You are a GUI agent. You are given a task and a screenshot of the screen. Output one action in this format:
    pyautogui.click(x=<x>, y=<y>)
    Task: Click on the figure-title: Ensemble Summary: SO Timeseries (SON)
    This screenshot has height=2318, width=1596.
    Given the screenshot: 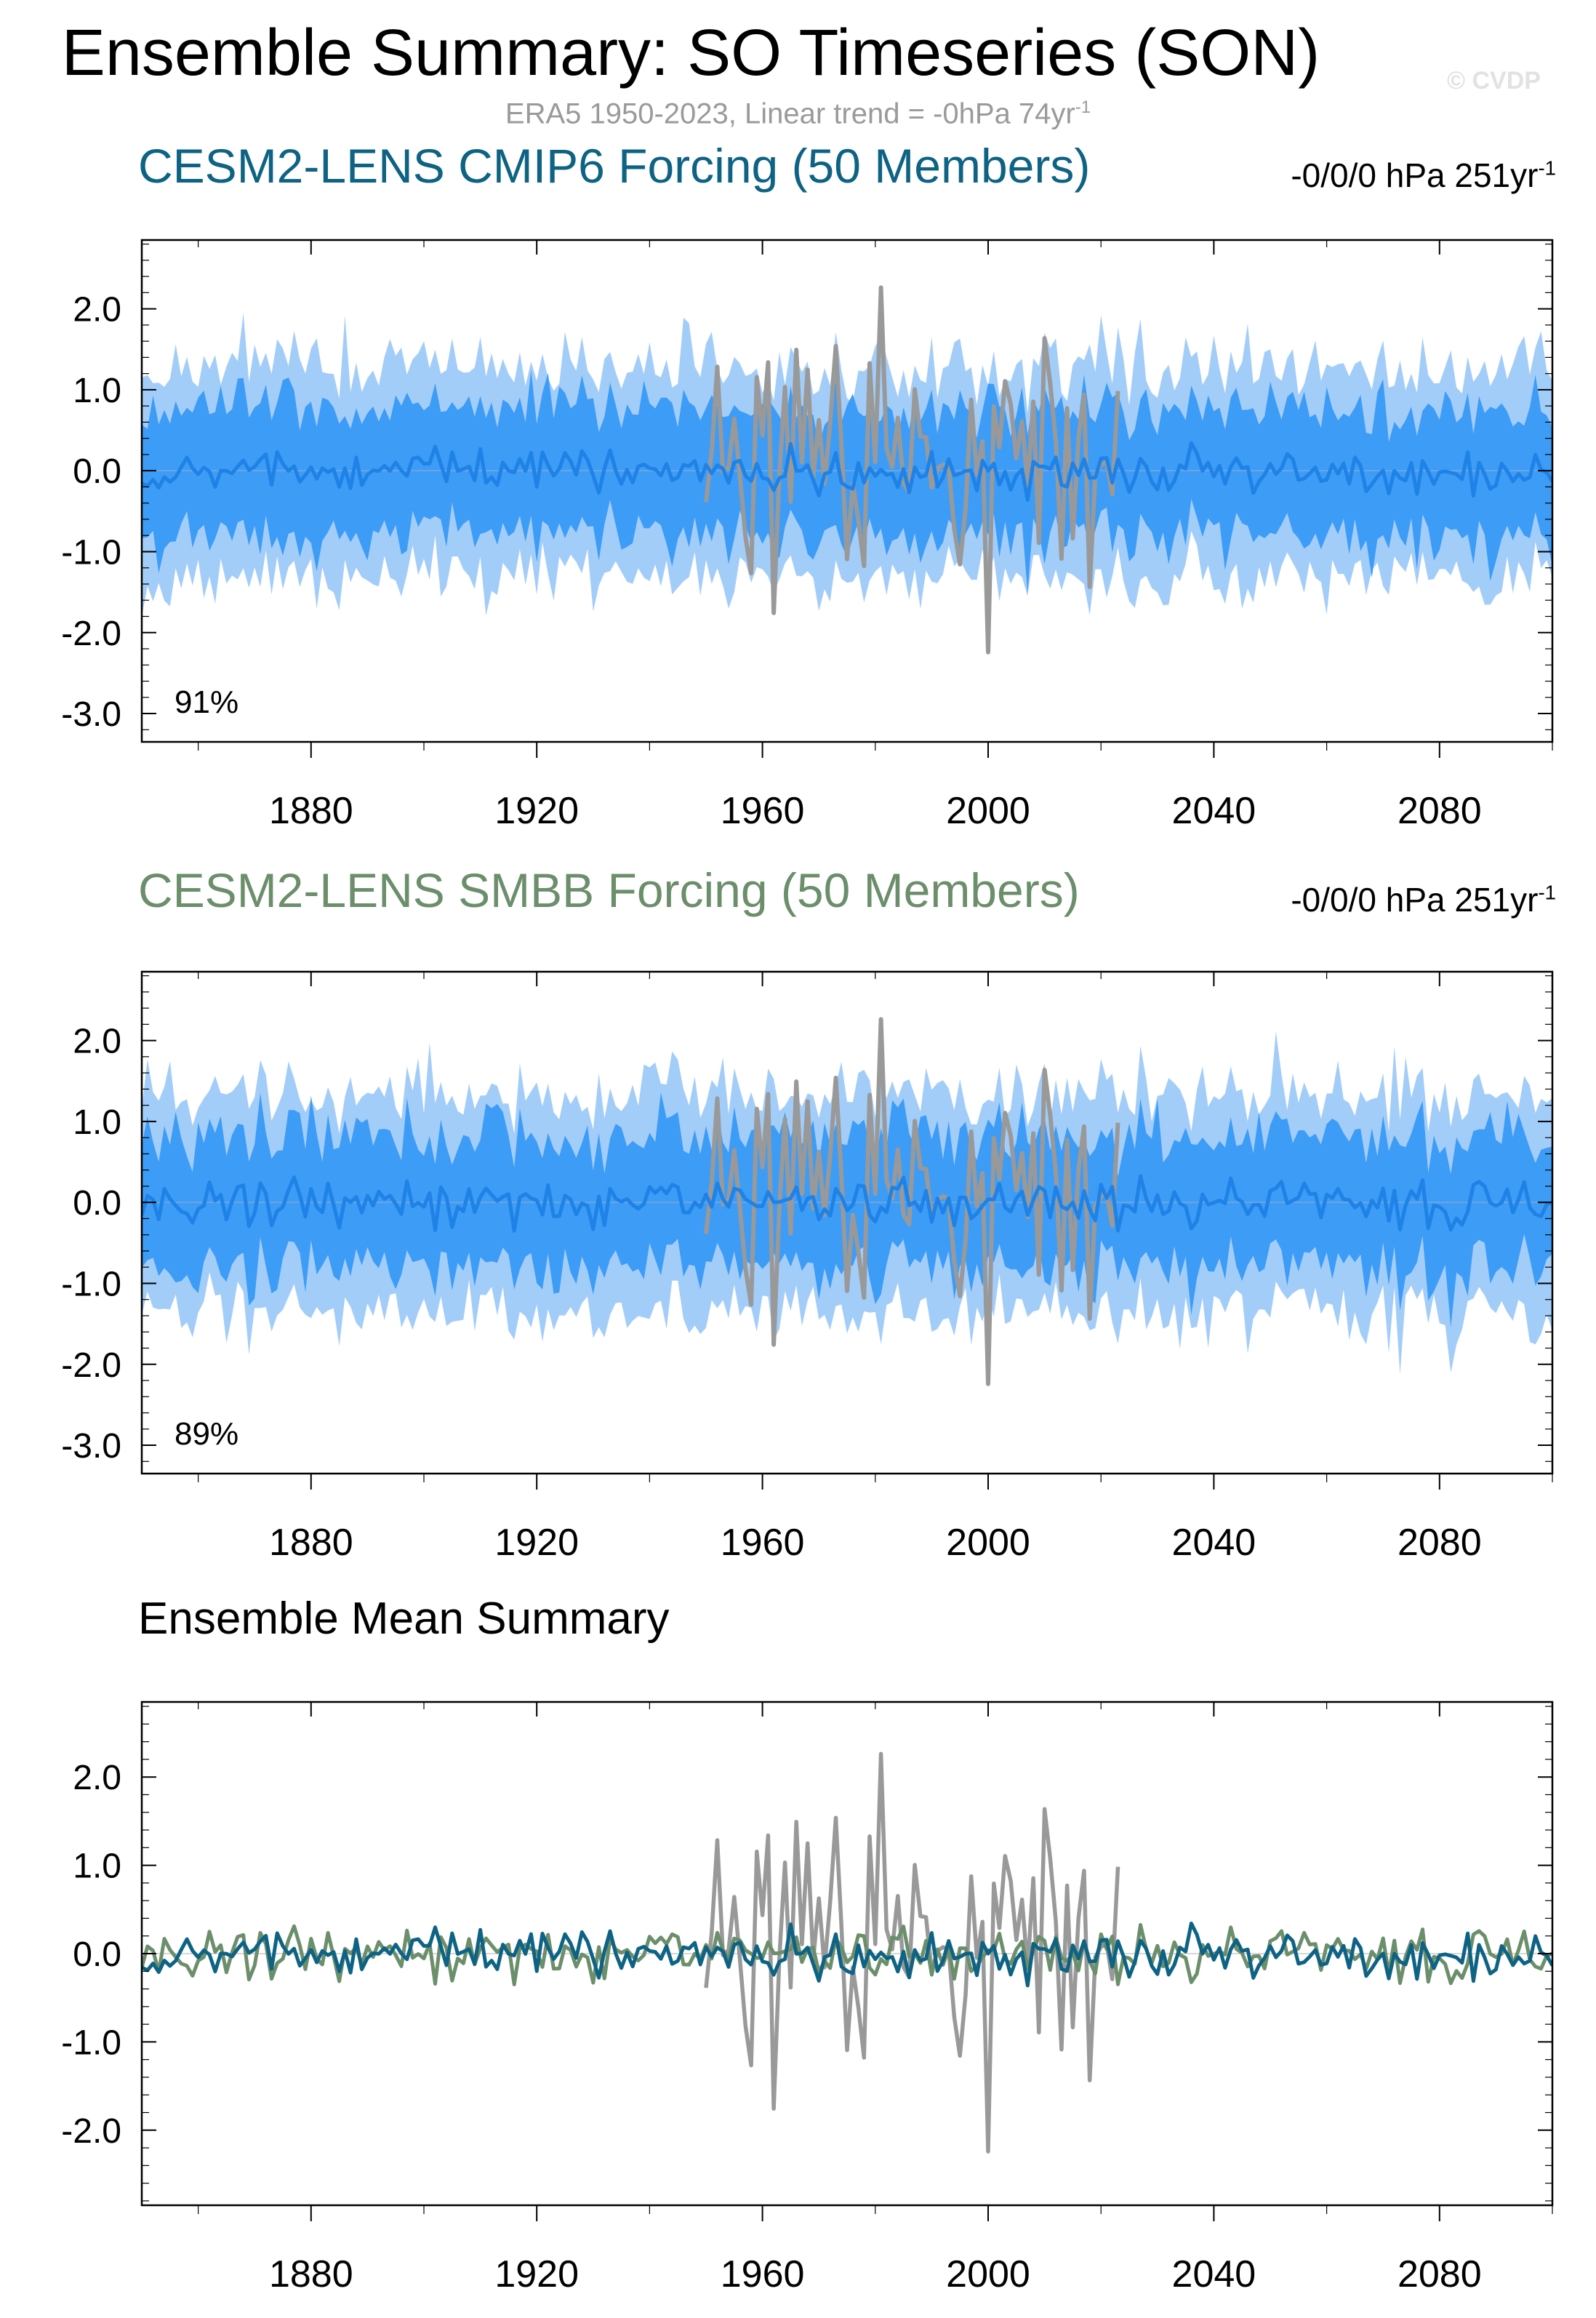 What is the action you would take?
    pyautogui.click(x=690, y=53)
    